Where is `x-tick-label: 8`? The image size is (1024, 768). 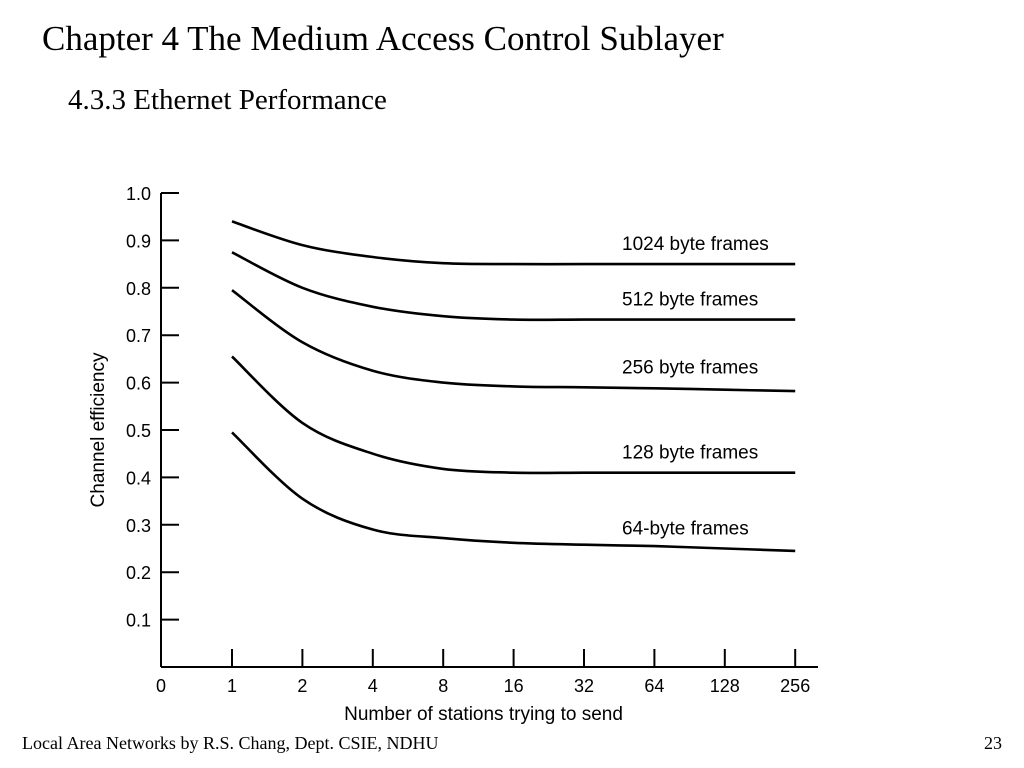
x-tick-label: 8 is located at coordinates (443, 686).